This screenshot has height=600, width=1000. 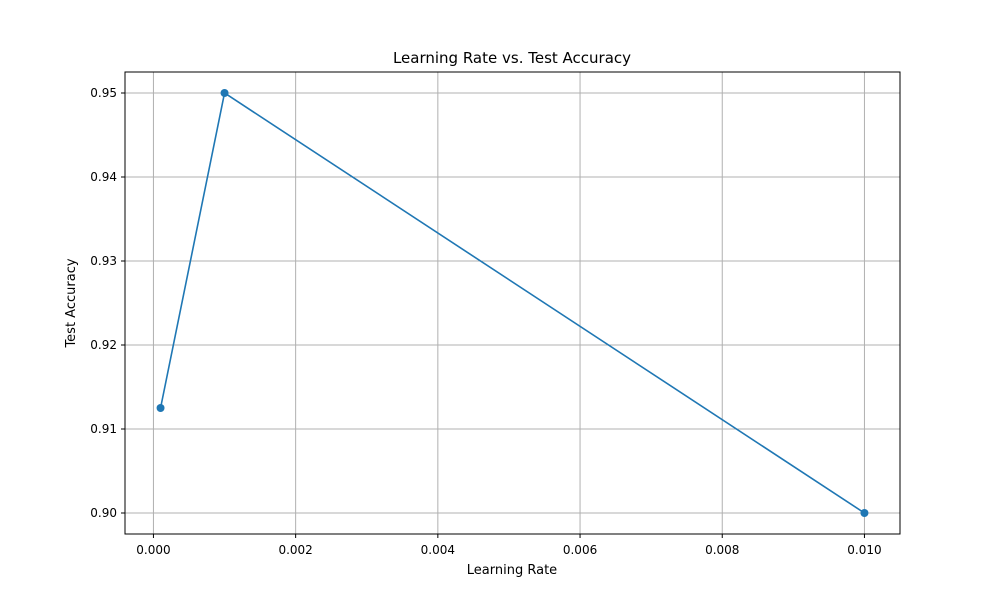 What do you see at coordinates (864, 550) in the screenshot?
I see `x-tick-label: 0.010` at bounding box center [864, 550].